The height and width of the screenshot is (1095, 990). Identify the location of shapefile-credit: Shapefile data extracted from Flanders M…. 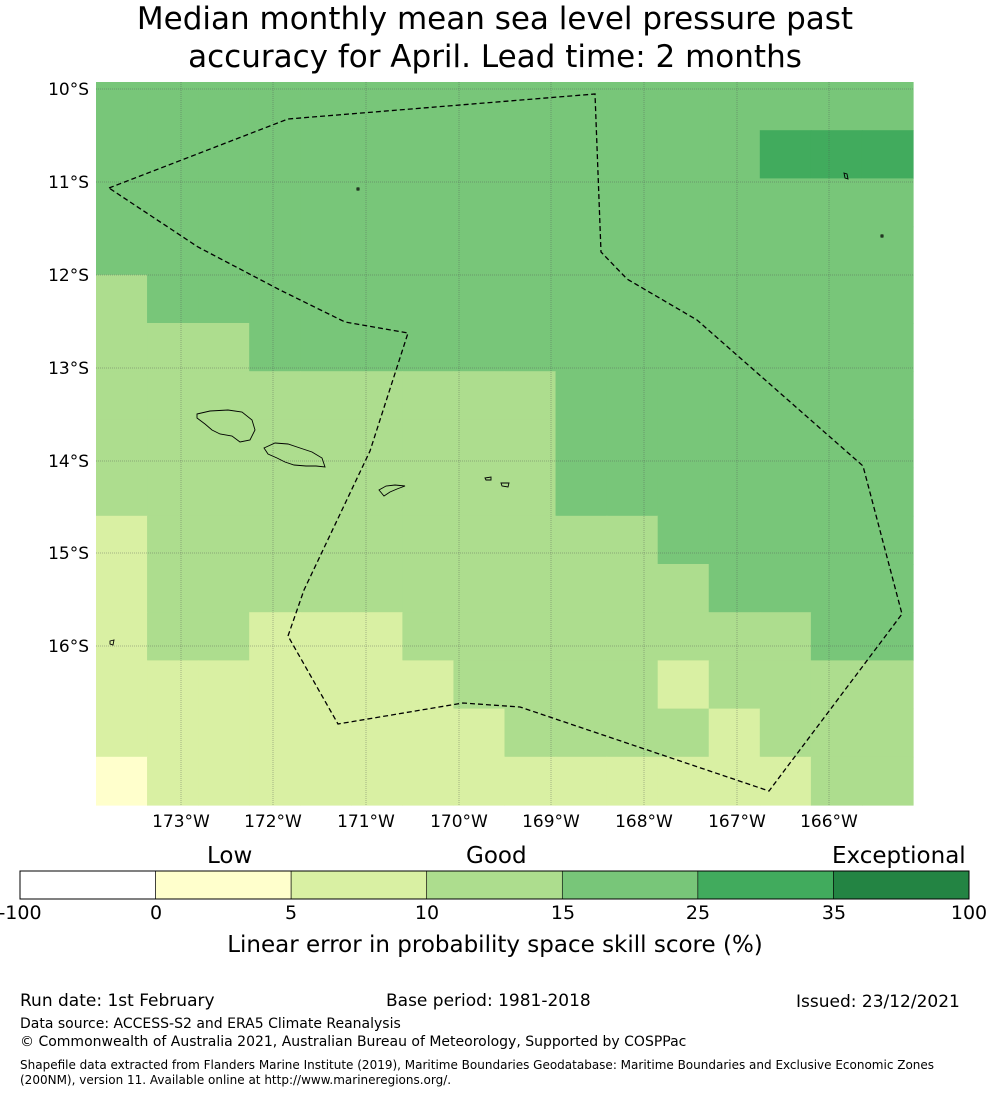
(477, 1072).